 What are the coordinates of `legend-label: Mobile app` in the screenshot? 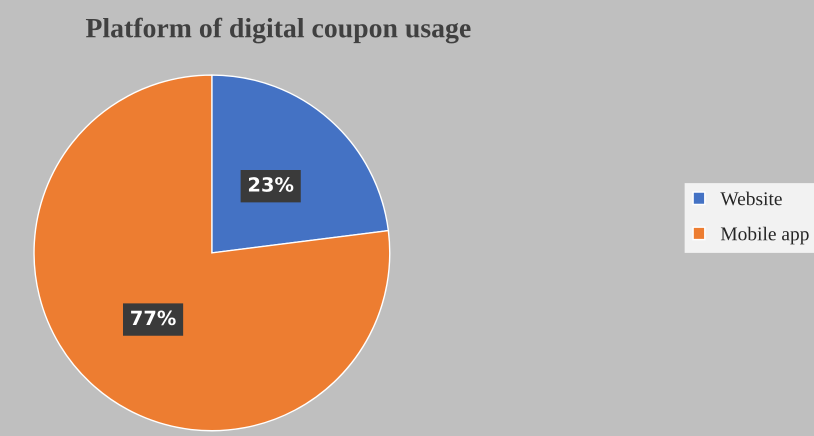 It's located at (764, 235).